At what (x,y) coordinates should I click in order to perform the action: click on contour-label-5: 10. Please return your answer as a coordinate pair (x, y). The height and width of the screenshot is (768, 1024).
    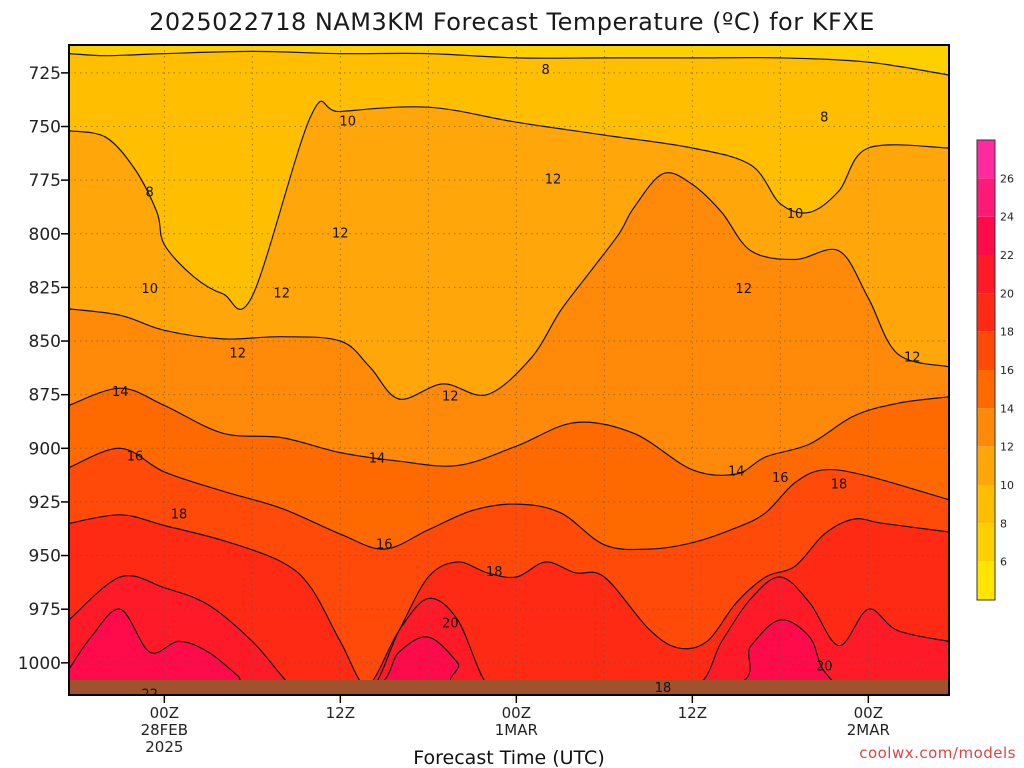
    Looking at the image, I should click on (149, 289).